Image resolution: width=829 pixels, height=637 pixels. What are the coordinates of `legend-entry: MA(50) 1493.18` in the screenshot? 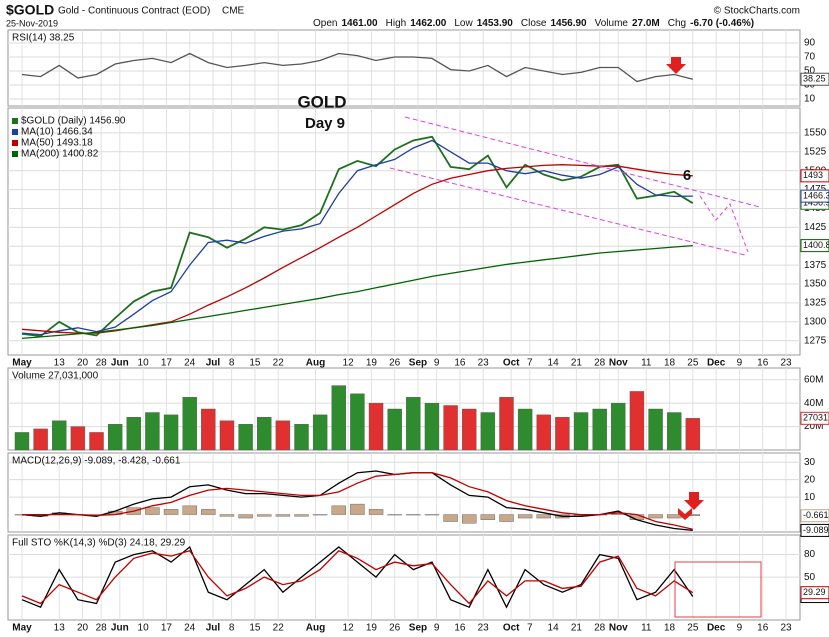 It's located at (57, 143).